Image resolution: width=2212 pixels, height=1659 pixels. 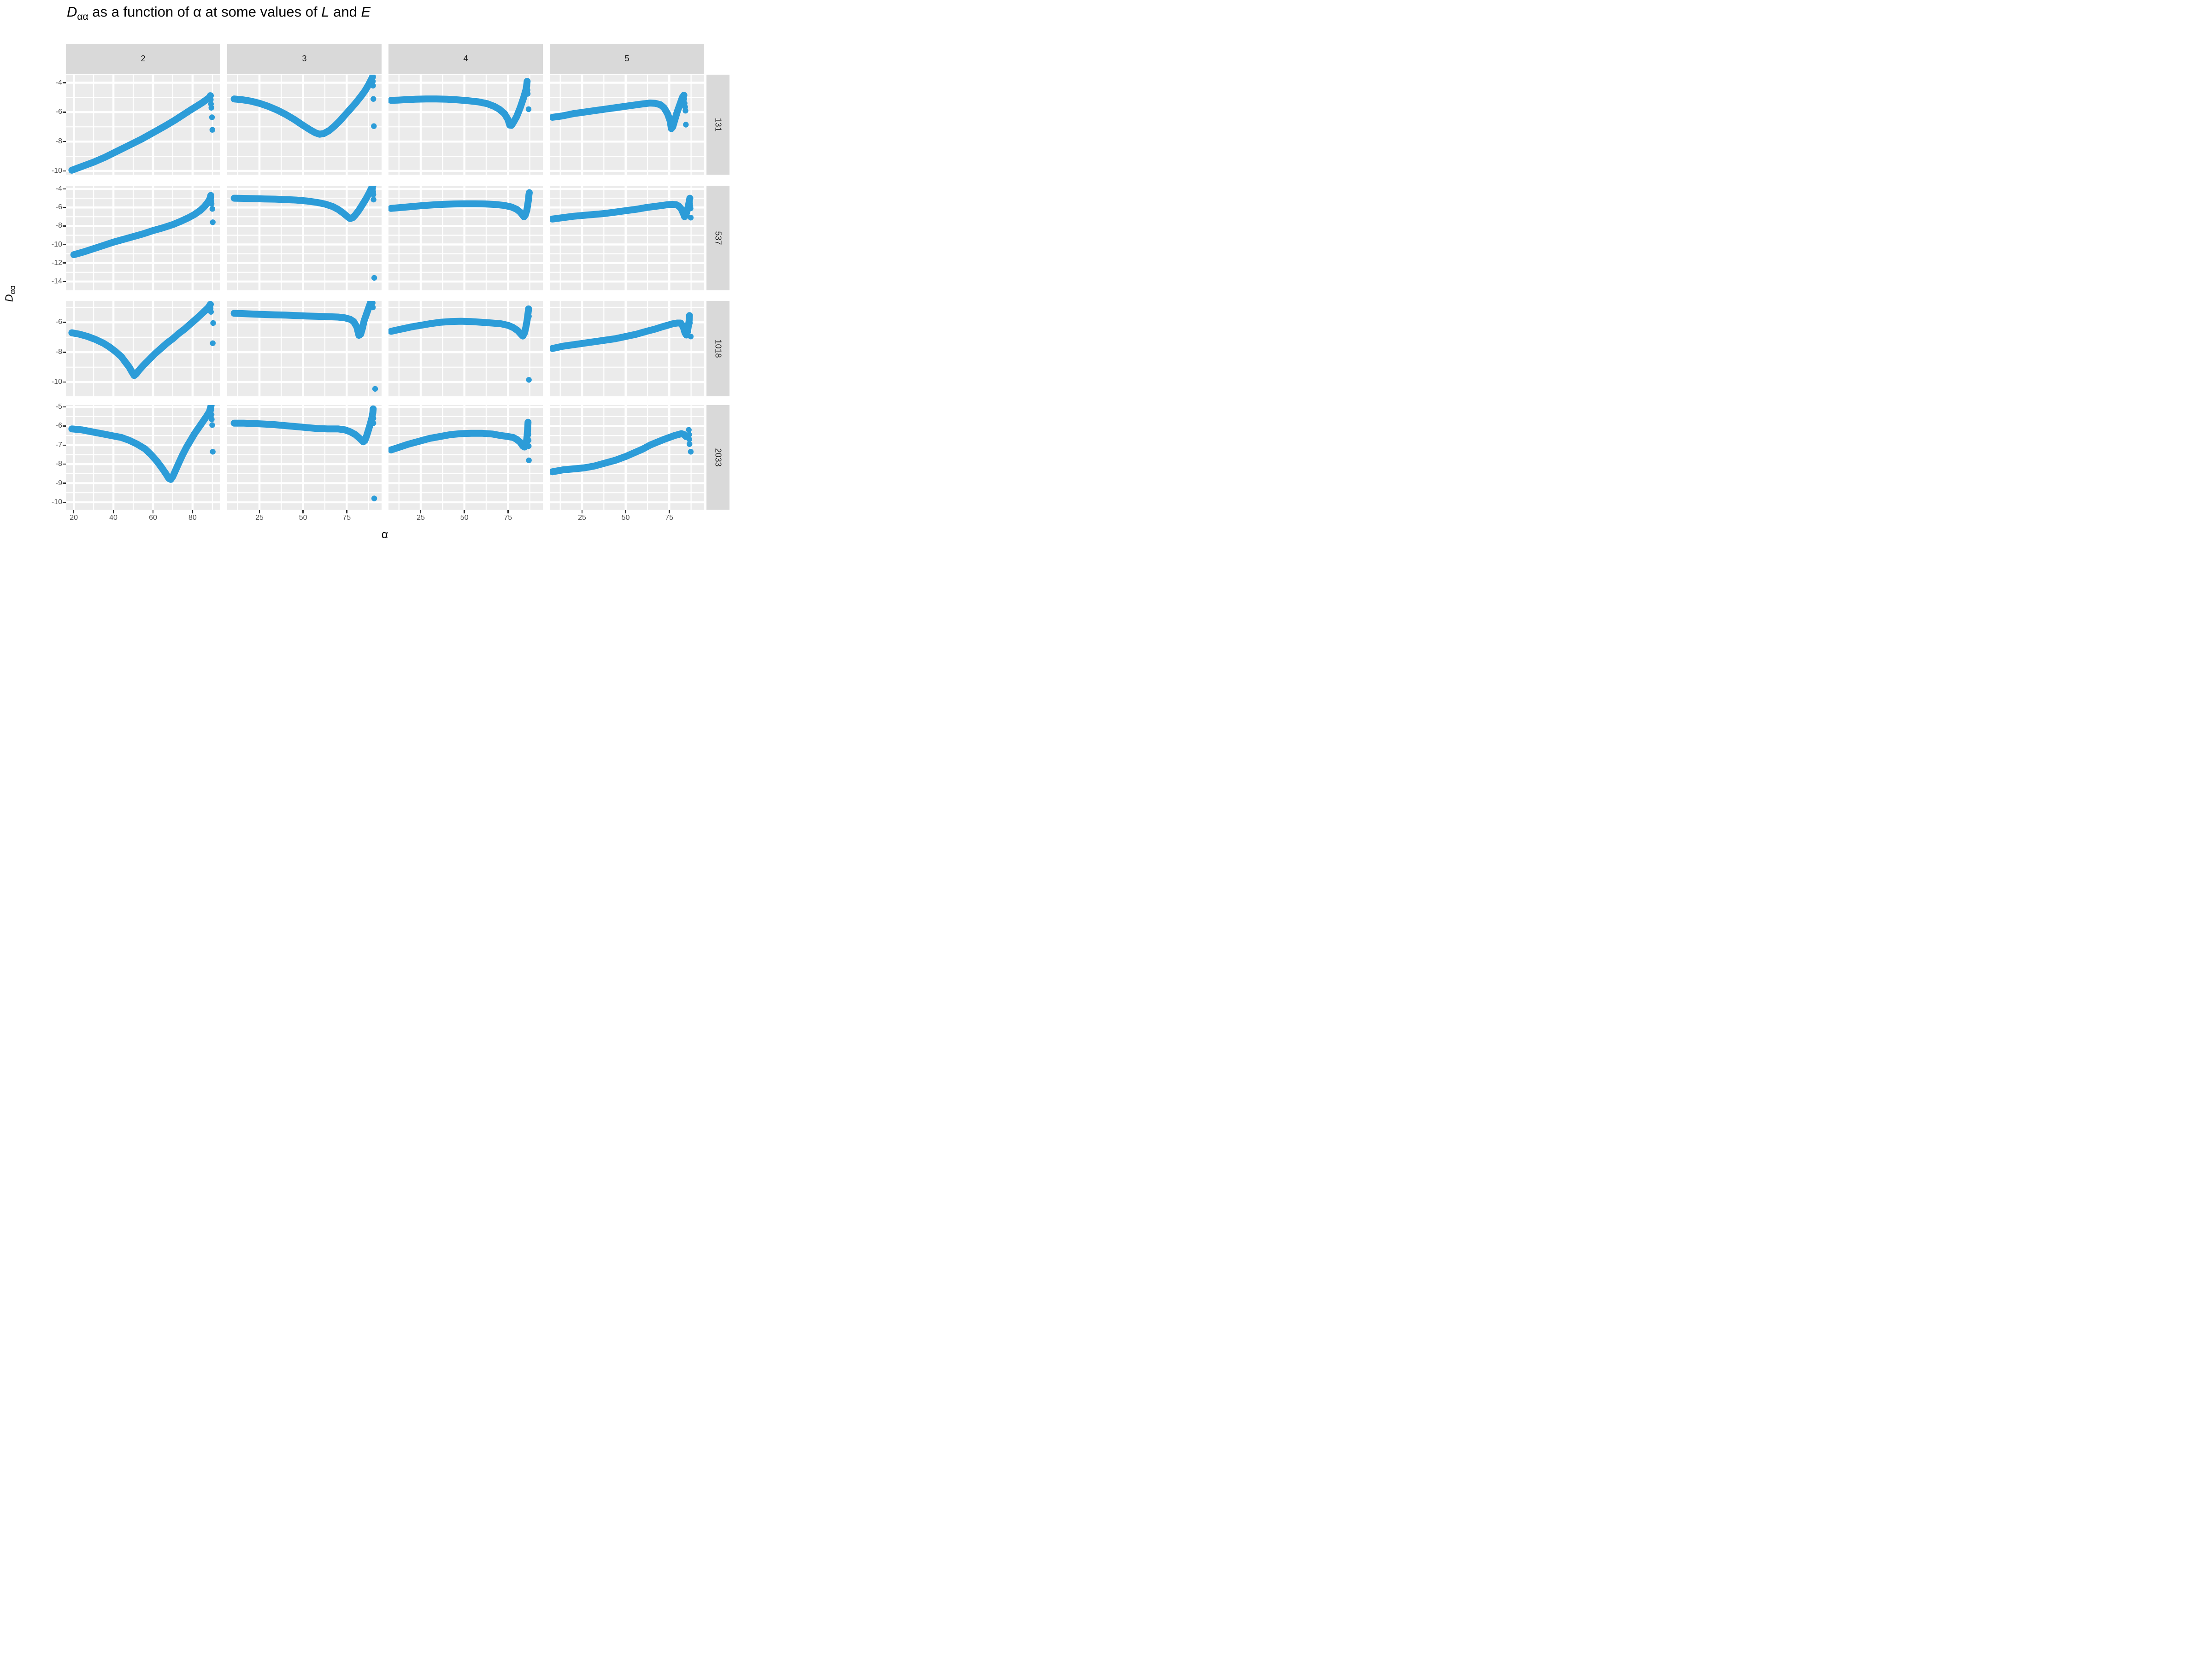 I want to click on y-tick-label: -8, so click(x=58, y=464).